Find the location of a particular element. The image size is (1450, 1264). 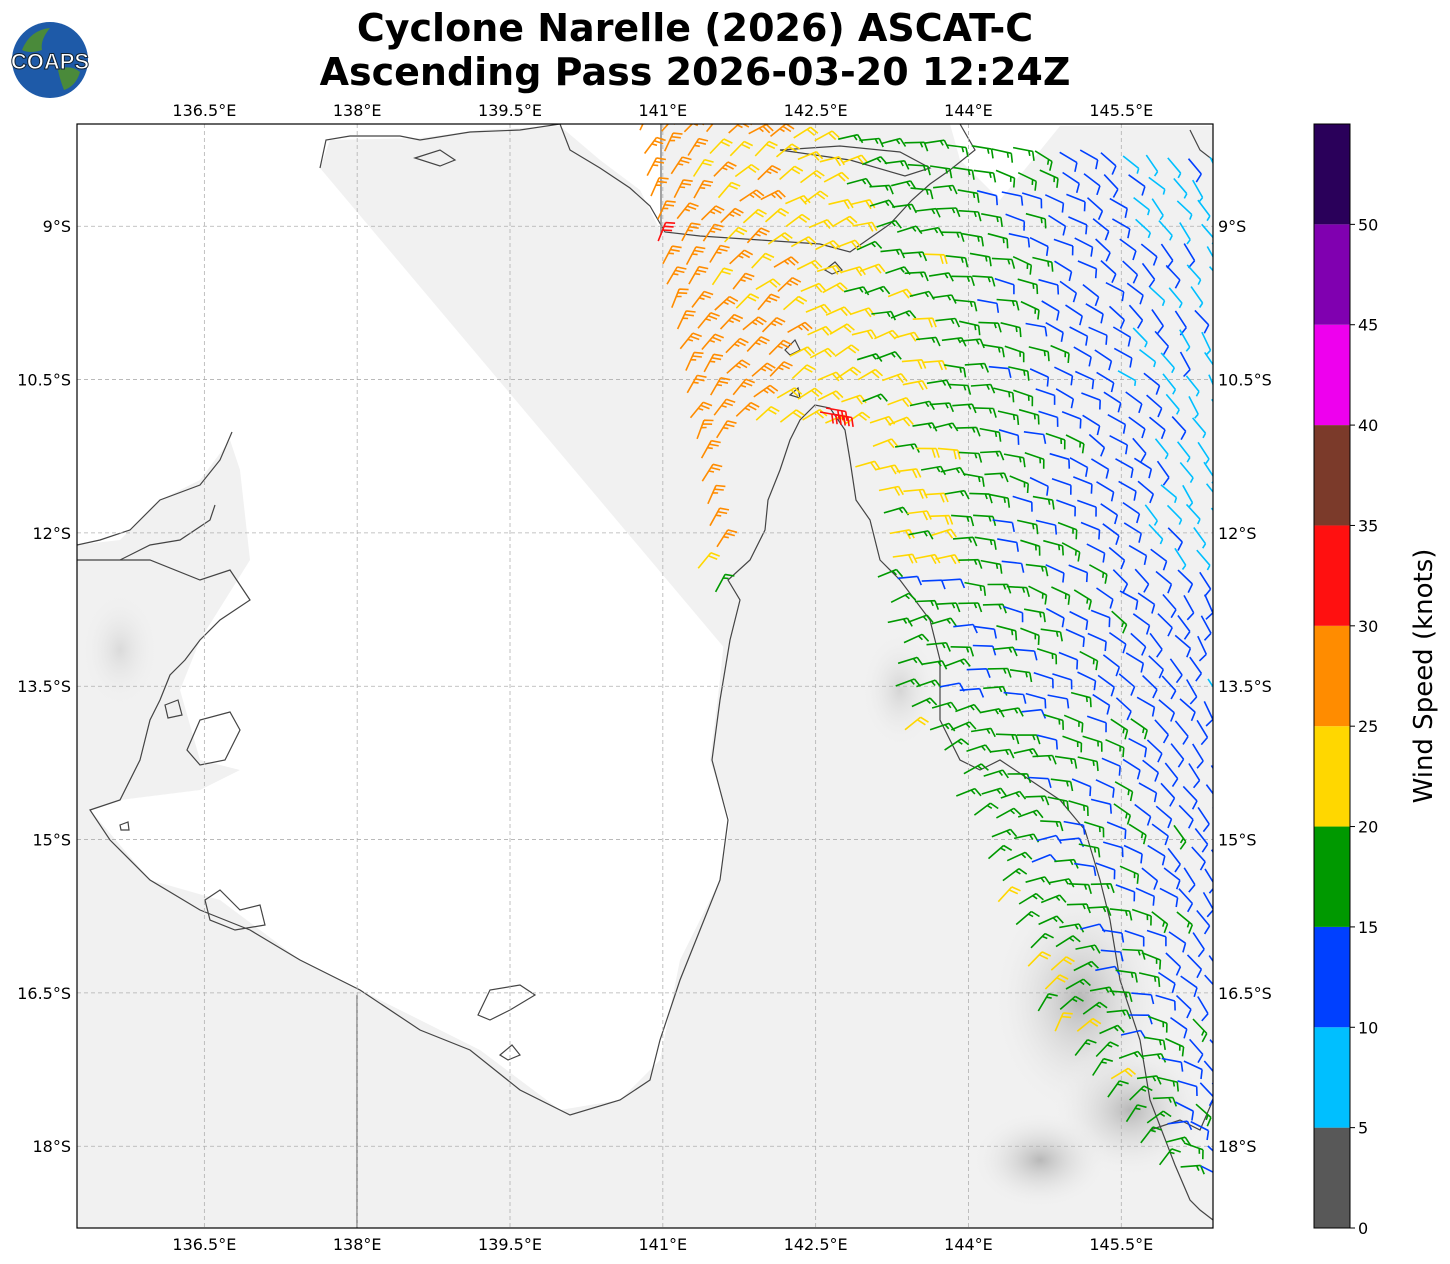

colorbar-tick-label: 15 is located at coordinates (1368, 927).